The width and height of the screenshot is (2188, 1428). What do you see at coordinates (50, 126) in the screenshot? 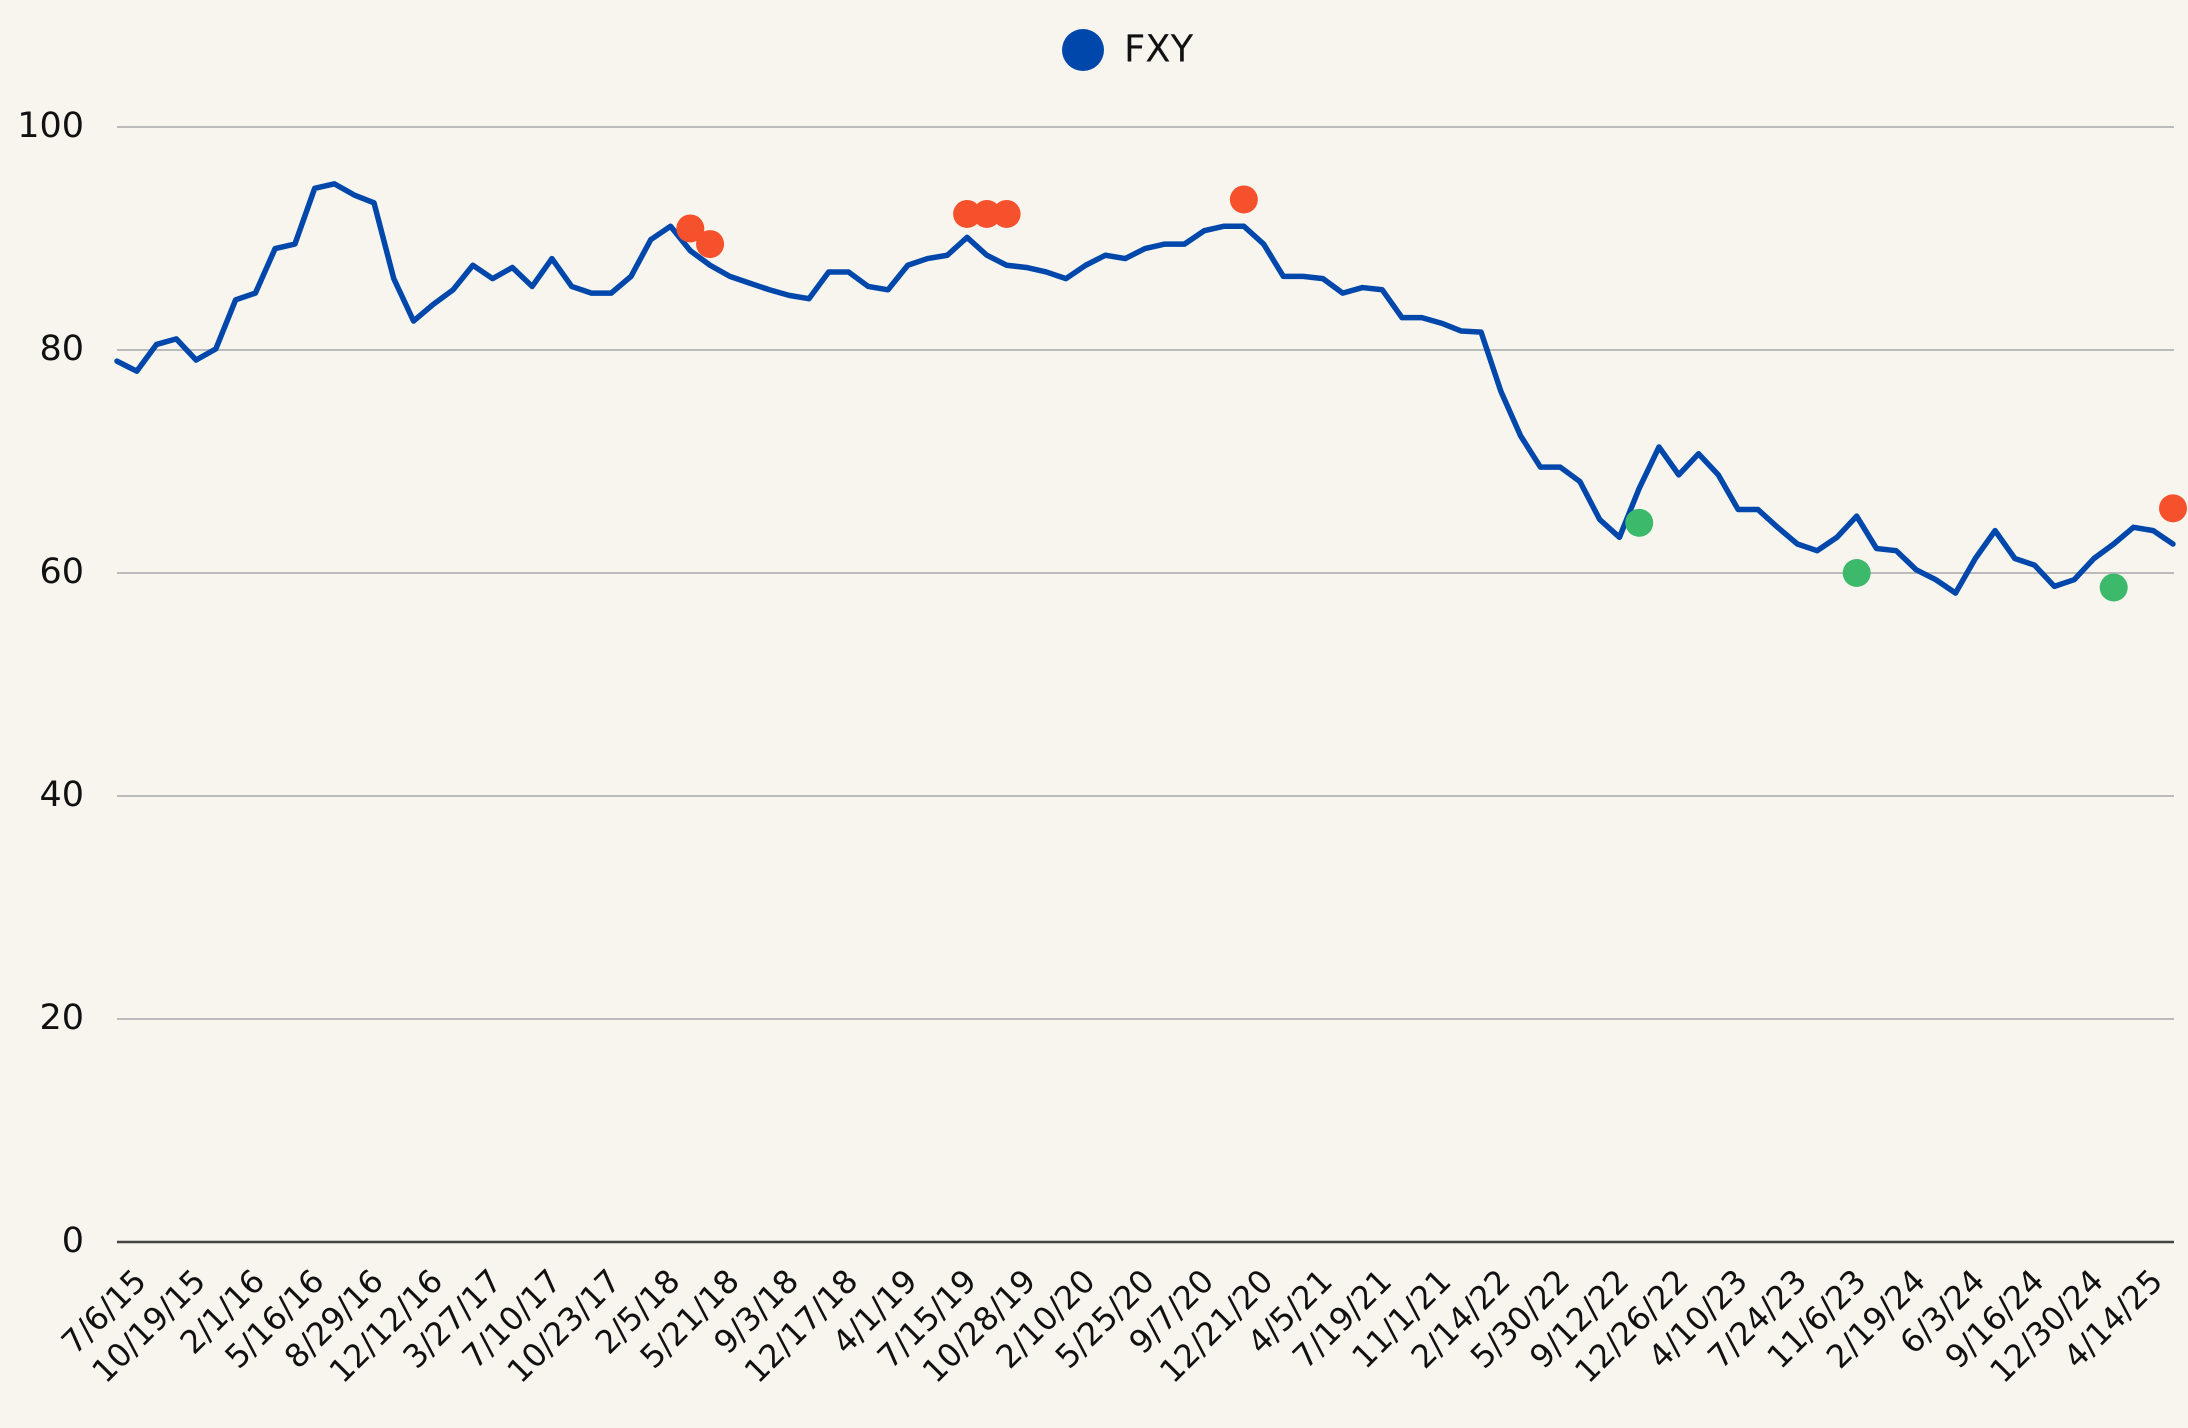
I see `y-tick-label: 100` at bounding box center [50, 126].